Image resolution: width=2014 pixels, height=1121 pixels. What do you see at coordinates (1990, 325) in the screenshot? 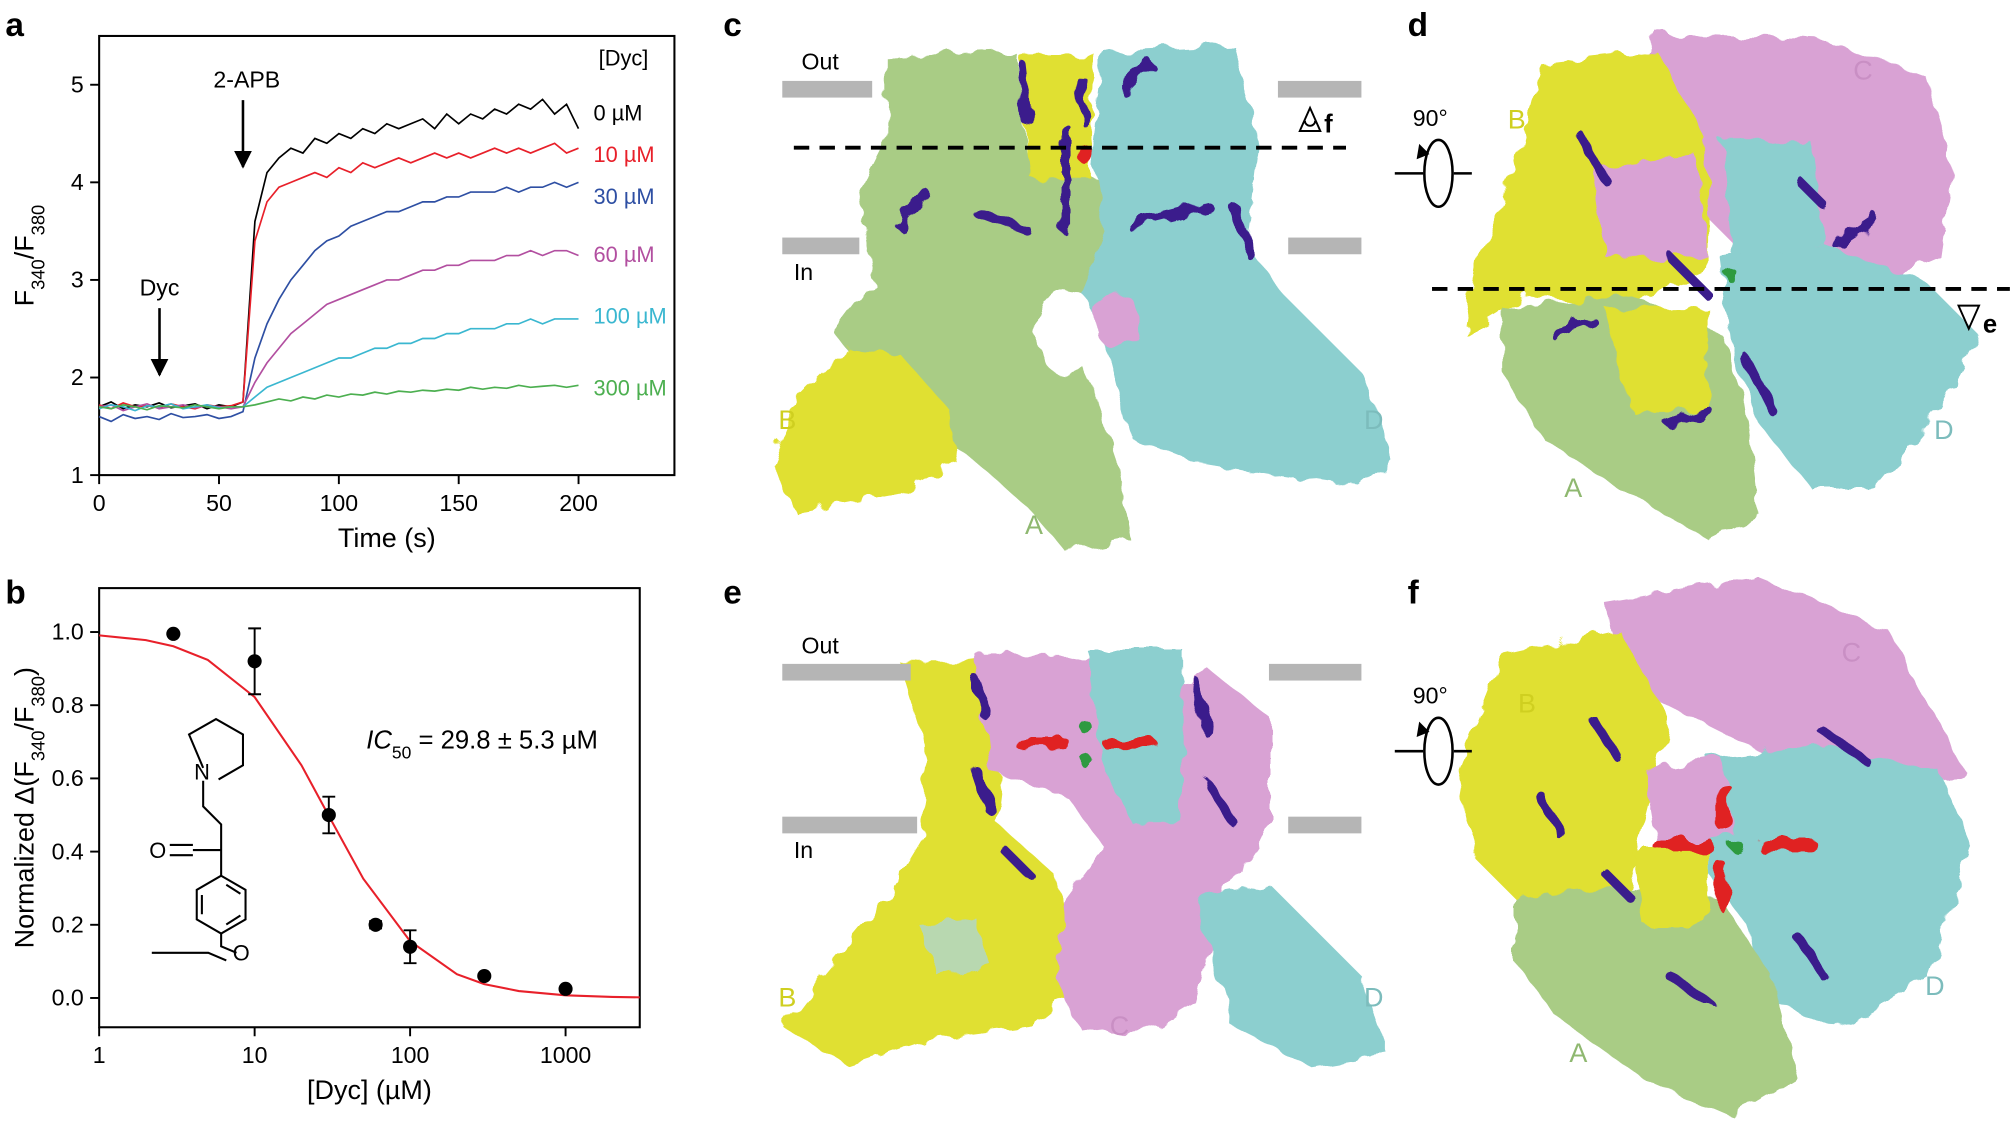
I see `view-label: e` at bounding box center [1990, 325].